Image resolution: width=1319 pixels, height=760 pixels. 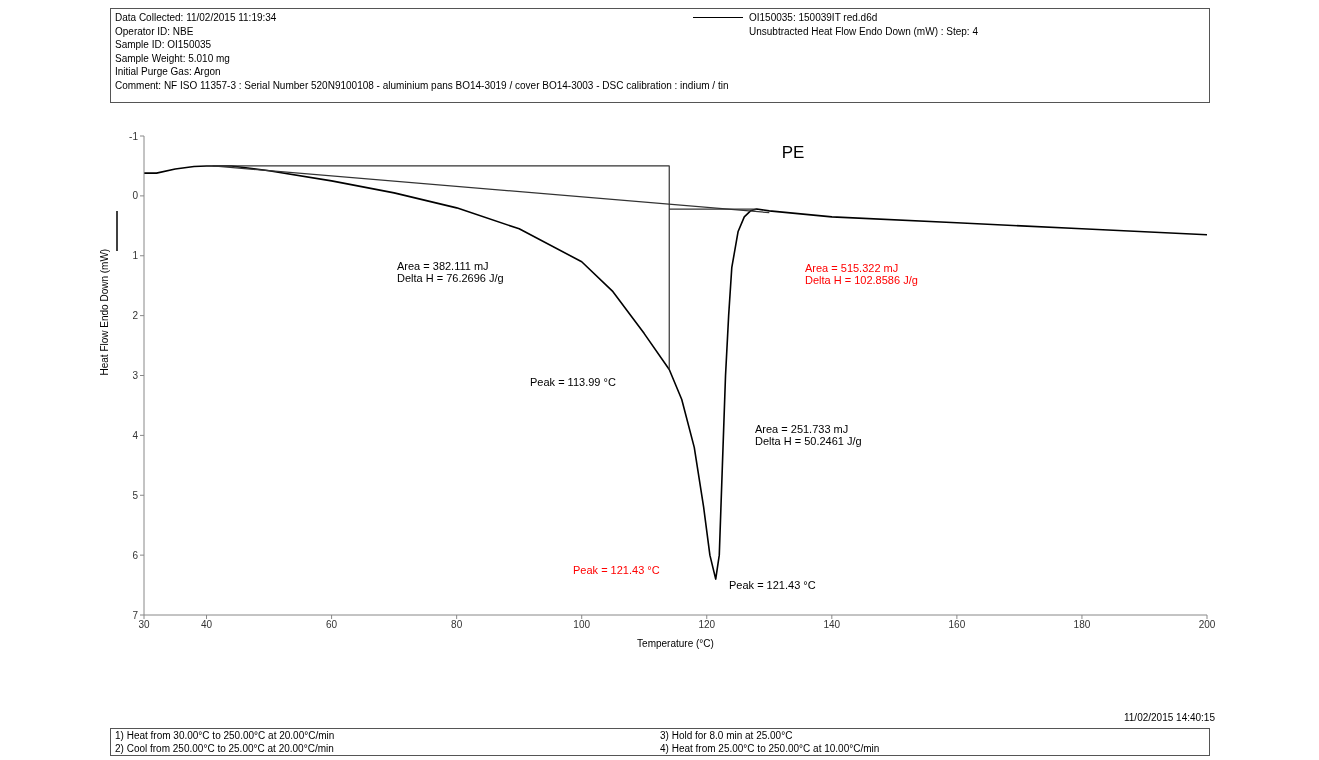 I want to click on x-tick-label: 80, so click(x=457, y=625).